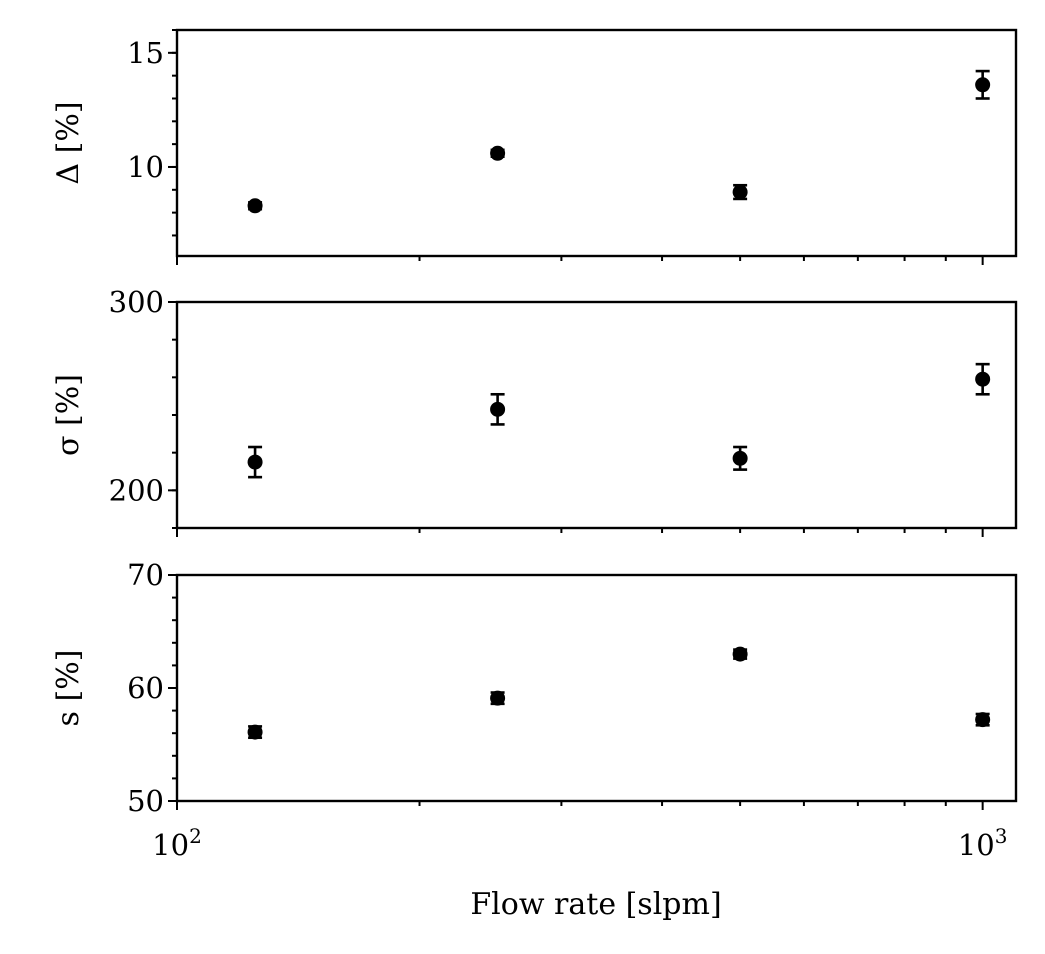 The width and height of the screenshot is (1045, 954). I want to click on y-tick-label: 50, so click(145, 801).